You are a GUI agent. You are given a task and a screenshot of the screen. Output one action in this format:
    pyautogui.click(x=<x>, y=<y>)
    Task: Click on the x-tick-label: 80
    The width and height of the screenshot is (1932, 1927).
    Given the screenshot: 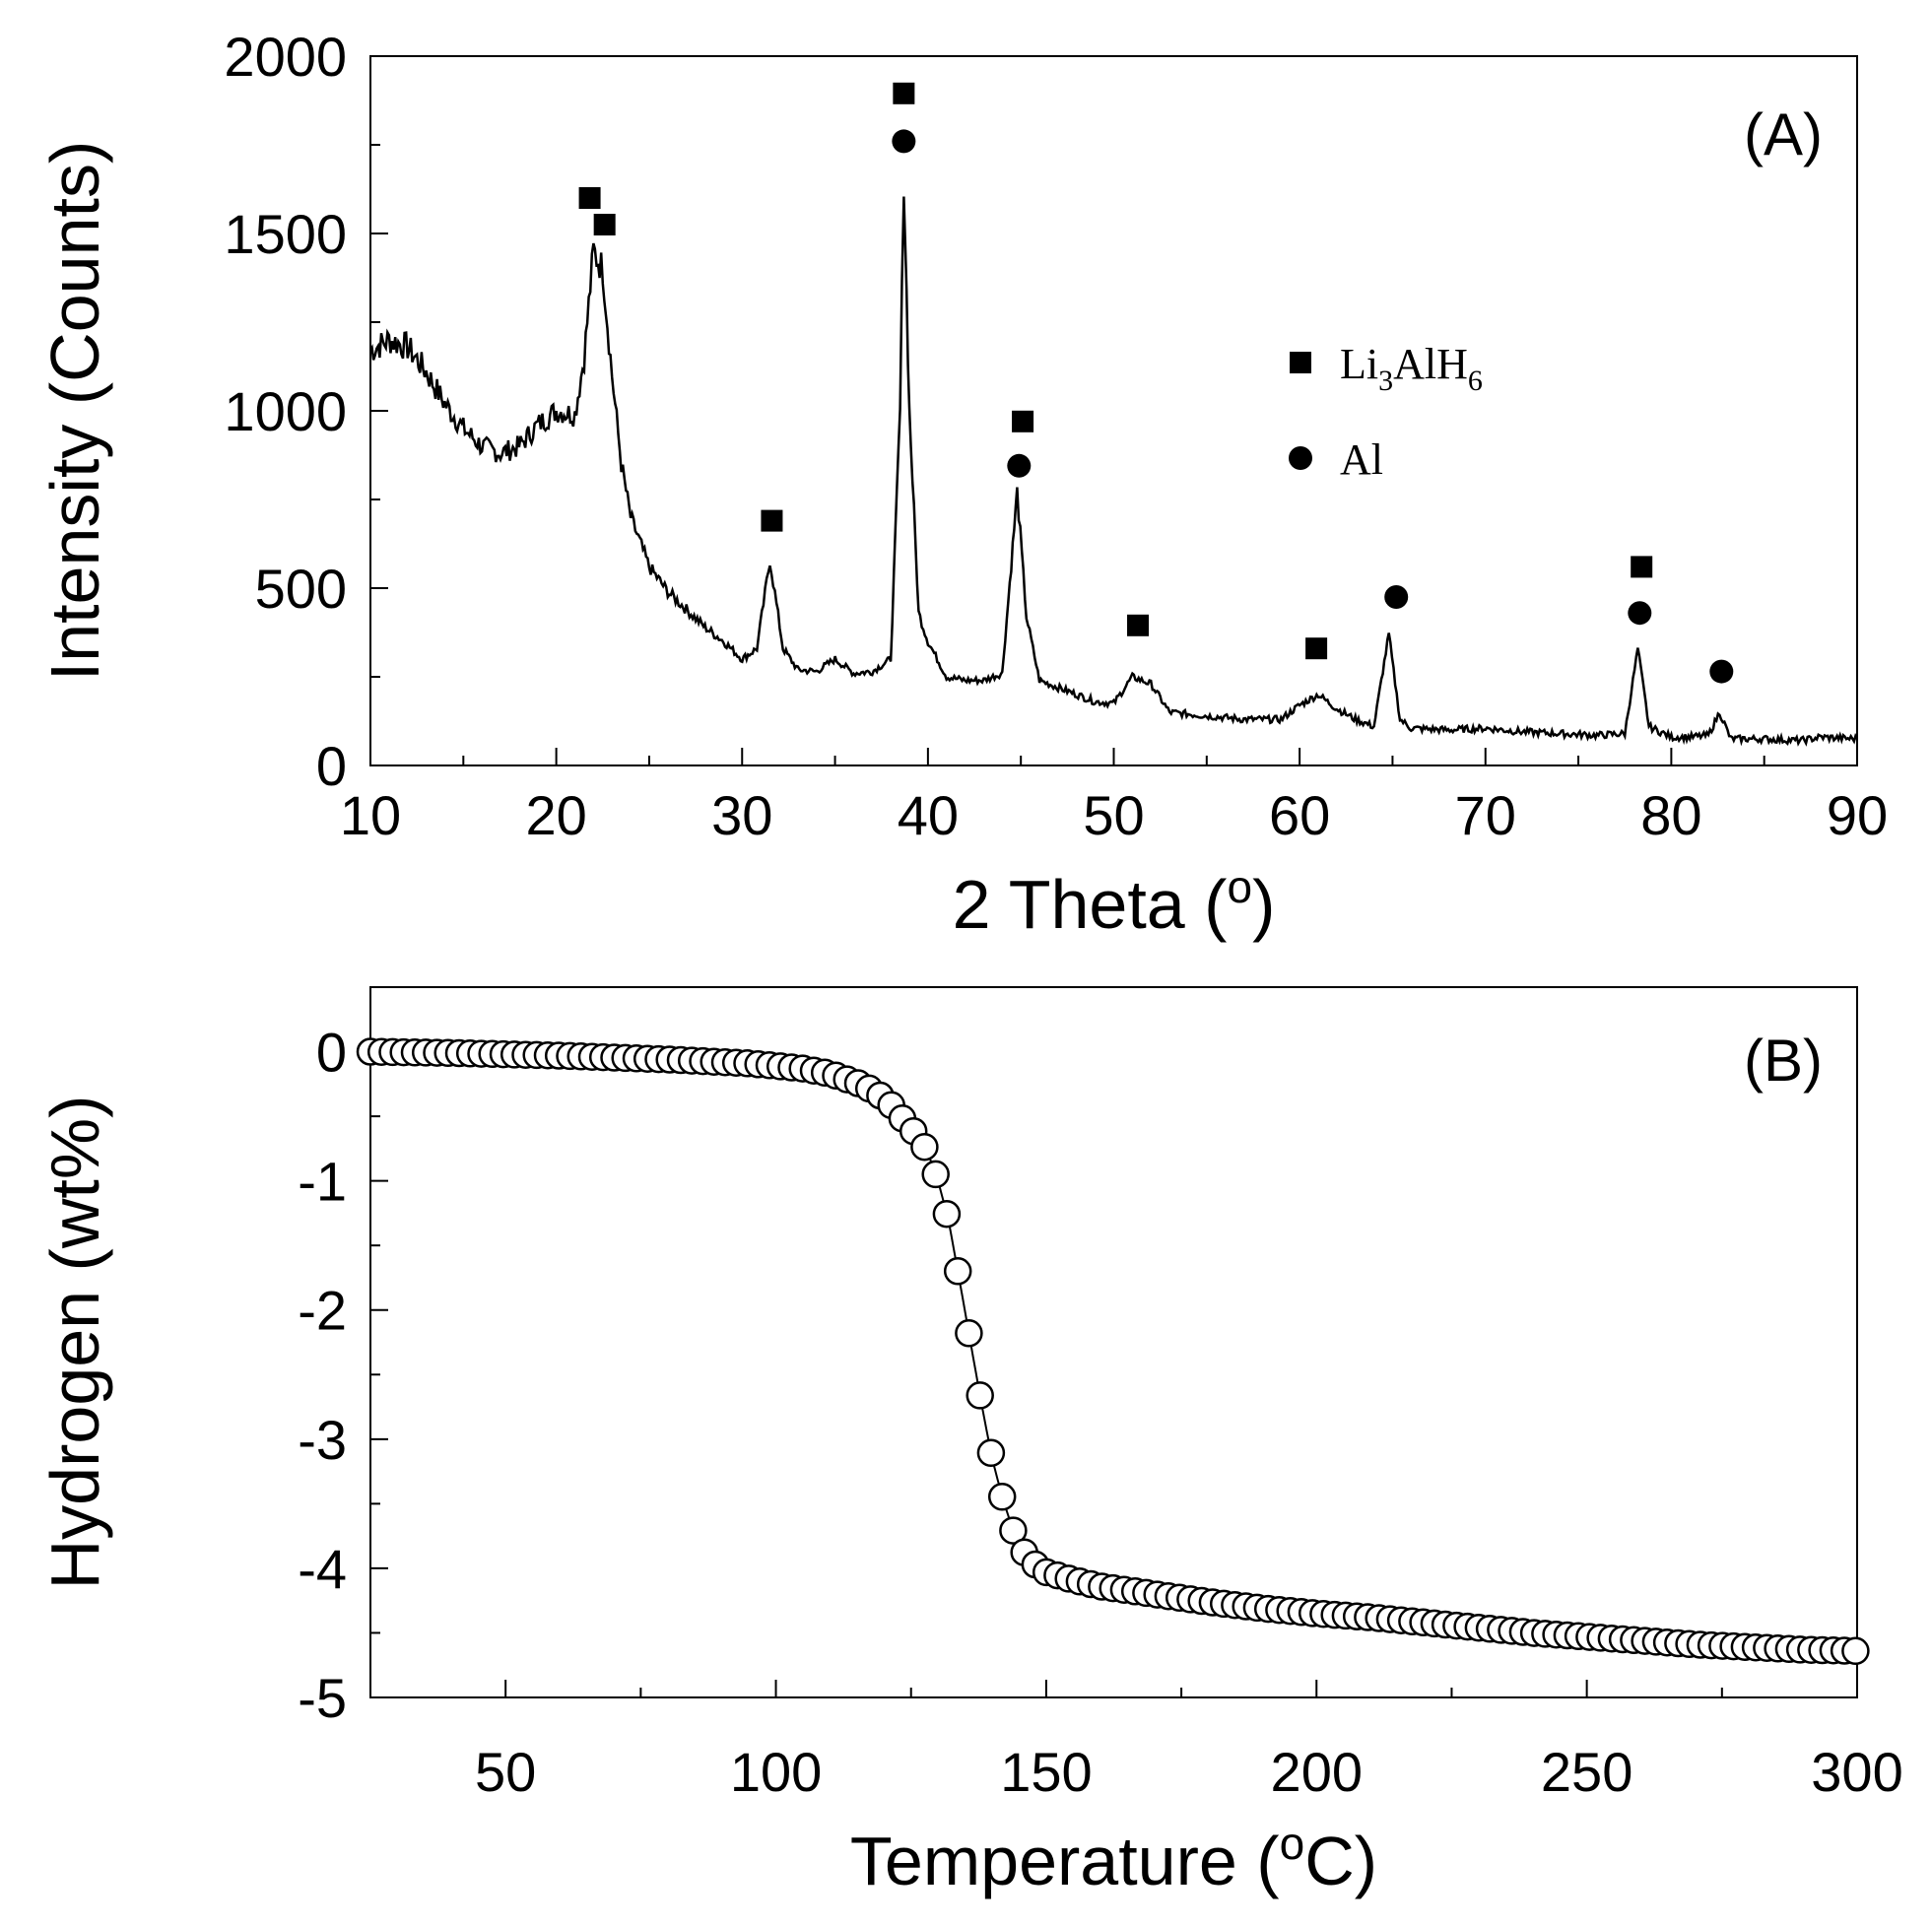 What is the action you would take?
    pyautogui.click(x=1670, y=815)
    